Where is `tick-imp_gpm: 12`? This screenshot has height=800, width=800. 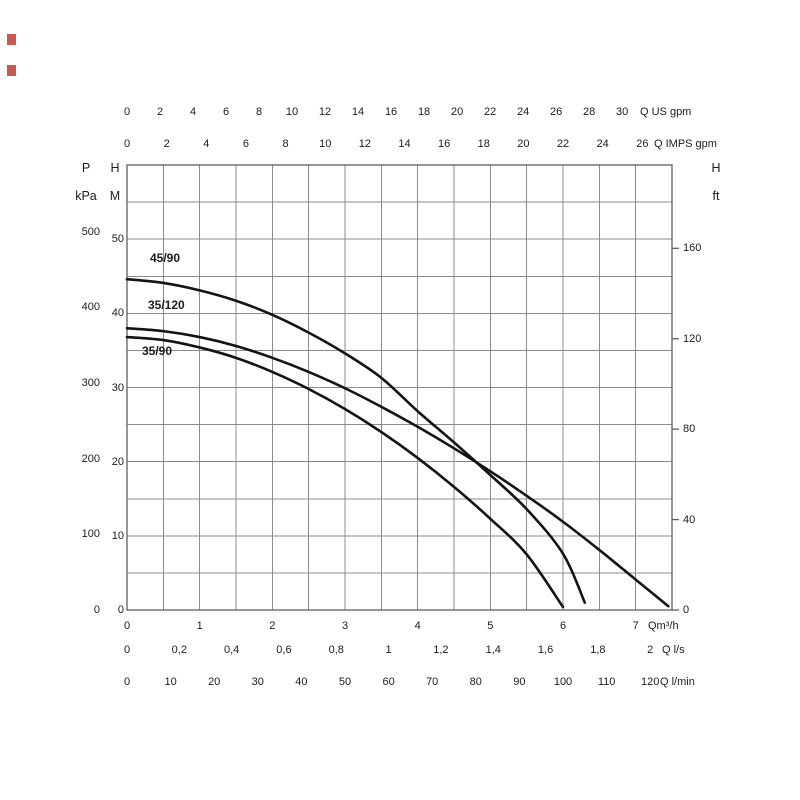 tick-imp_gpm: 12 is located at coordinates (364, 144).